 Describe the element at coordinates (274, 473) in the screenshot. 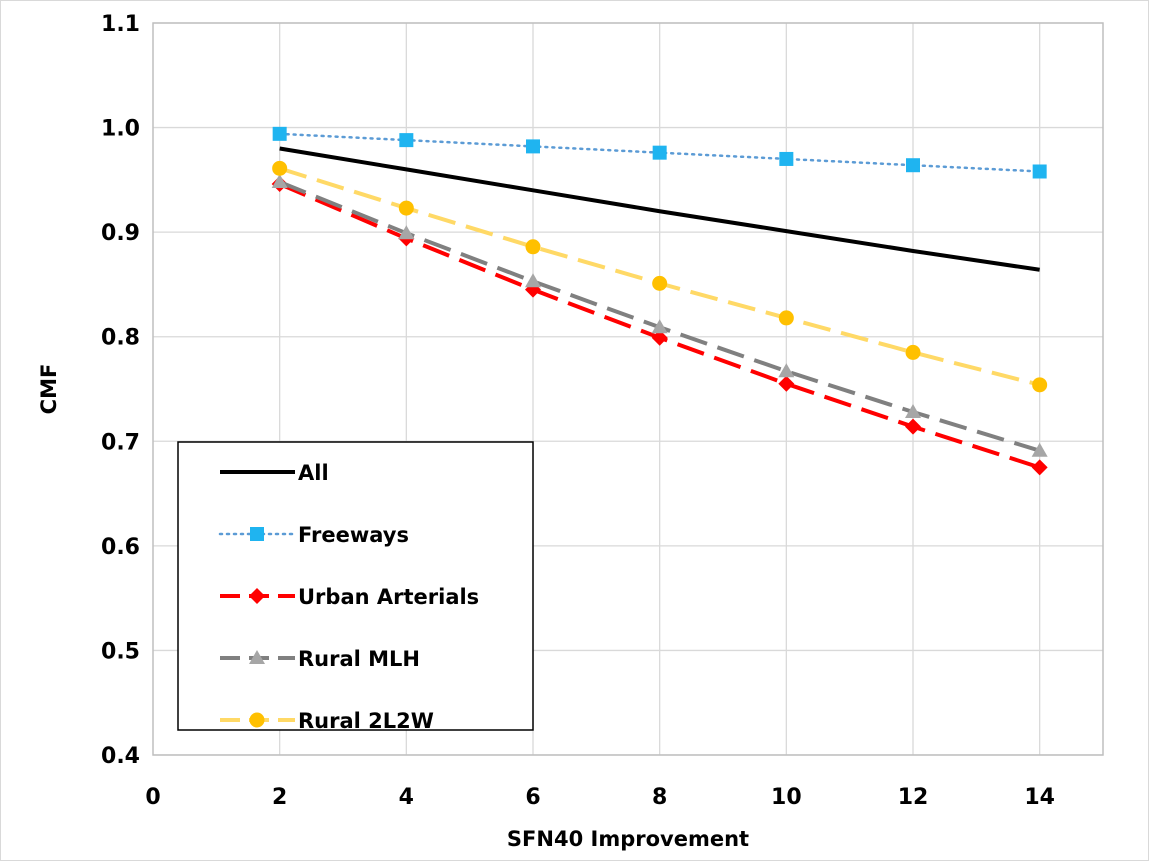

I see `legend-item-all: All` at that location.